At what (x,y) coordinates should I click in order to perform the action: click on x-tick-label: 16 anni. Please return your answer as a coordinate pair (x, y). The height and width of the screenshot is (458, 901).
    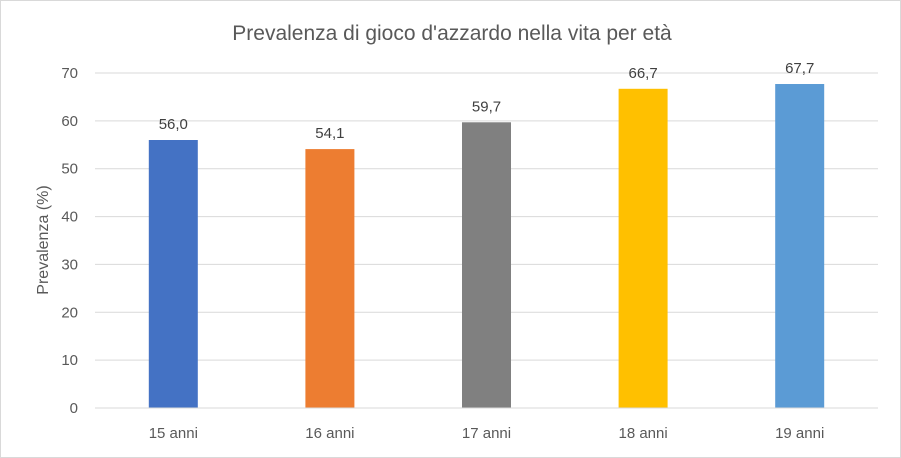
    Looking at the image, I should click on (329, 433).